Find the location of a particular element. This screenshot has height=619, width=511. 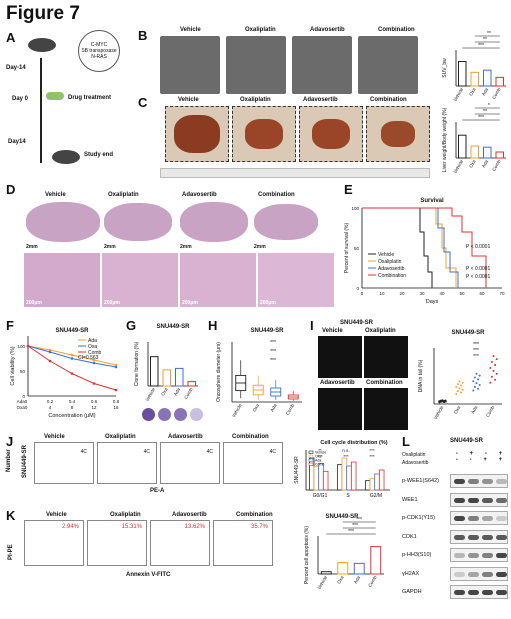

i-group-vehicle: Vehicle is located at coordinates (332, 331).